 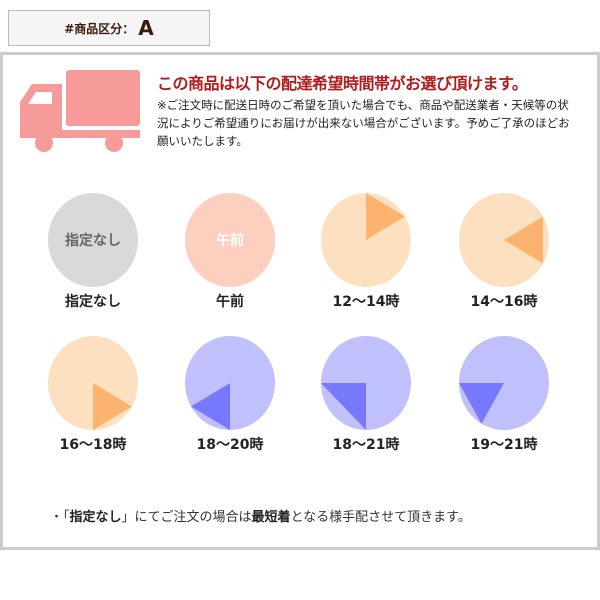 What do you see at coordinates (230, 302) in the screenshot?
I see `slot-label: 午前` at bounding box center [230, 302].